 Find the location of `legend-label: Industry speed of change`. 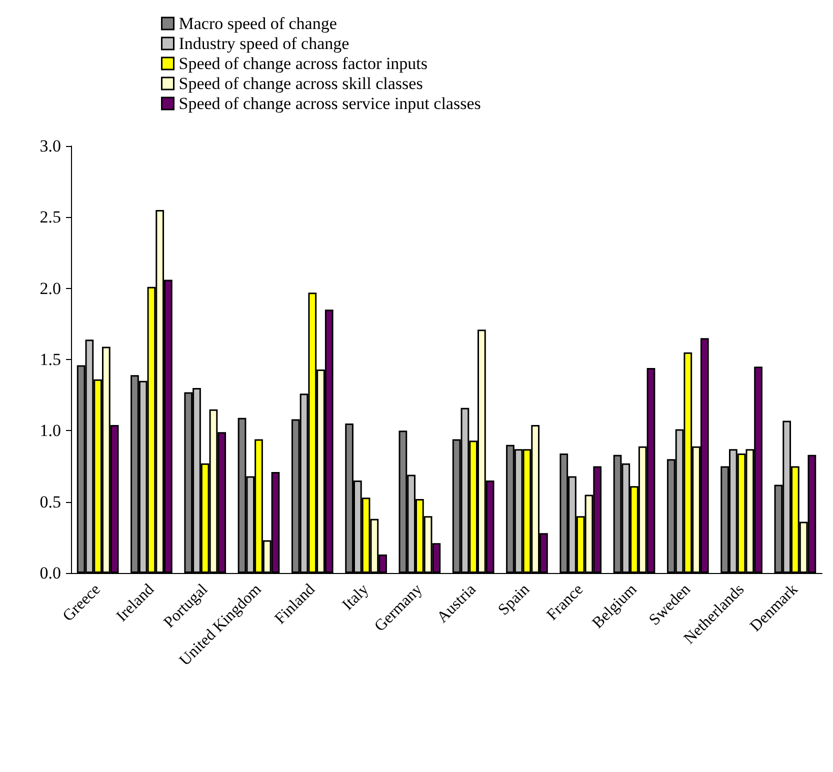

legend-label: Industry speed of change is located at coordinates (264, 43).